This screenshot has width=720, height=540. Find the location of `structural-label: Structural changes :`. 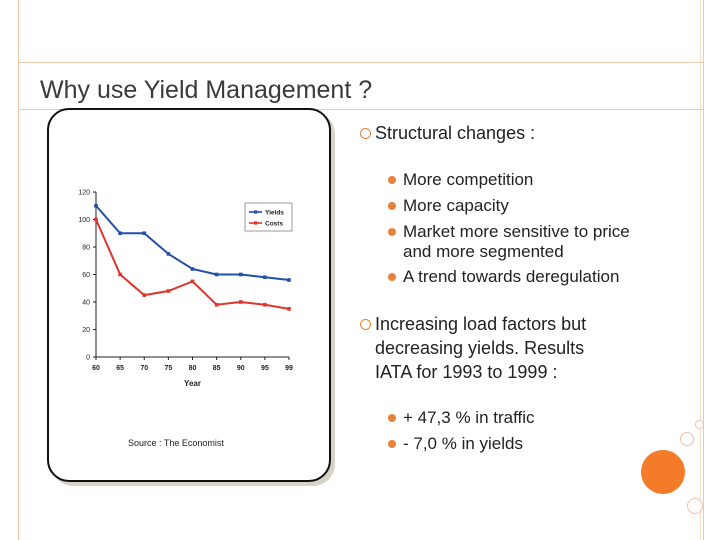

structural-label: Structural changes : is located at coordinates (455, 133).